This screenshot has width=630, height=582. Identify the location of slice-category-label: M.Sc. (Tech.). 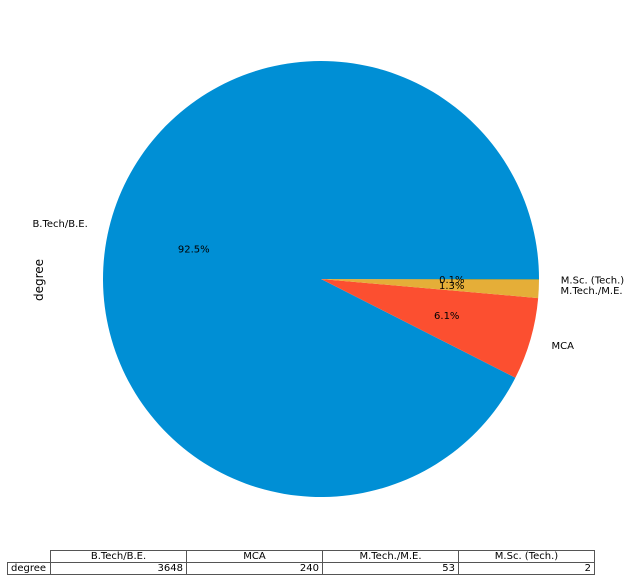
(592, 280).